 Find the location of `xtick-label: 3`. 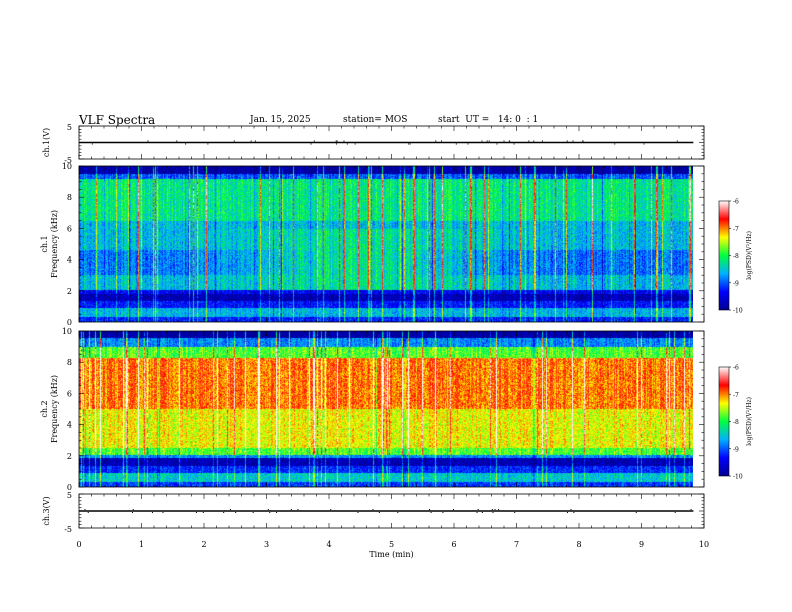

xtick-label: 3 is located at coordinates (266, 544).